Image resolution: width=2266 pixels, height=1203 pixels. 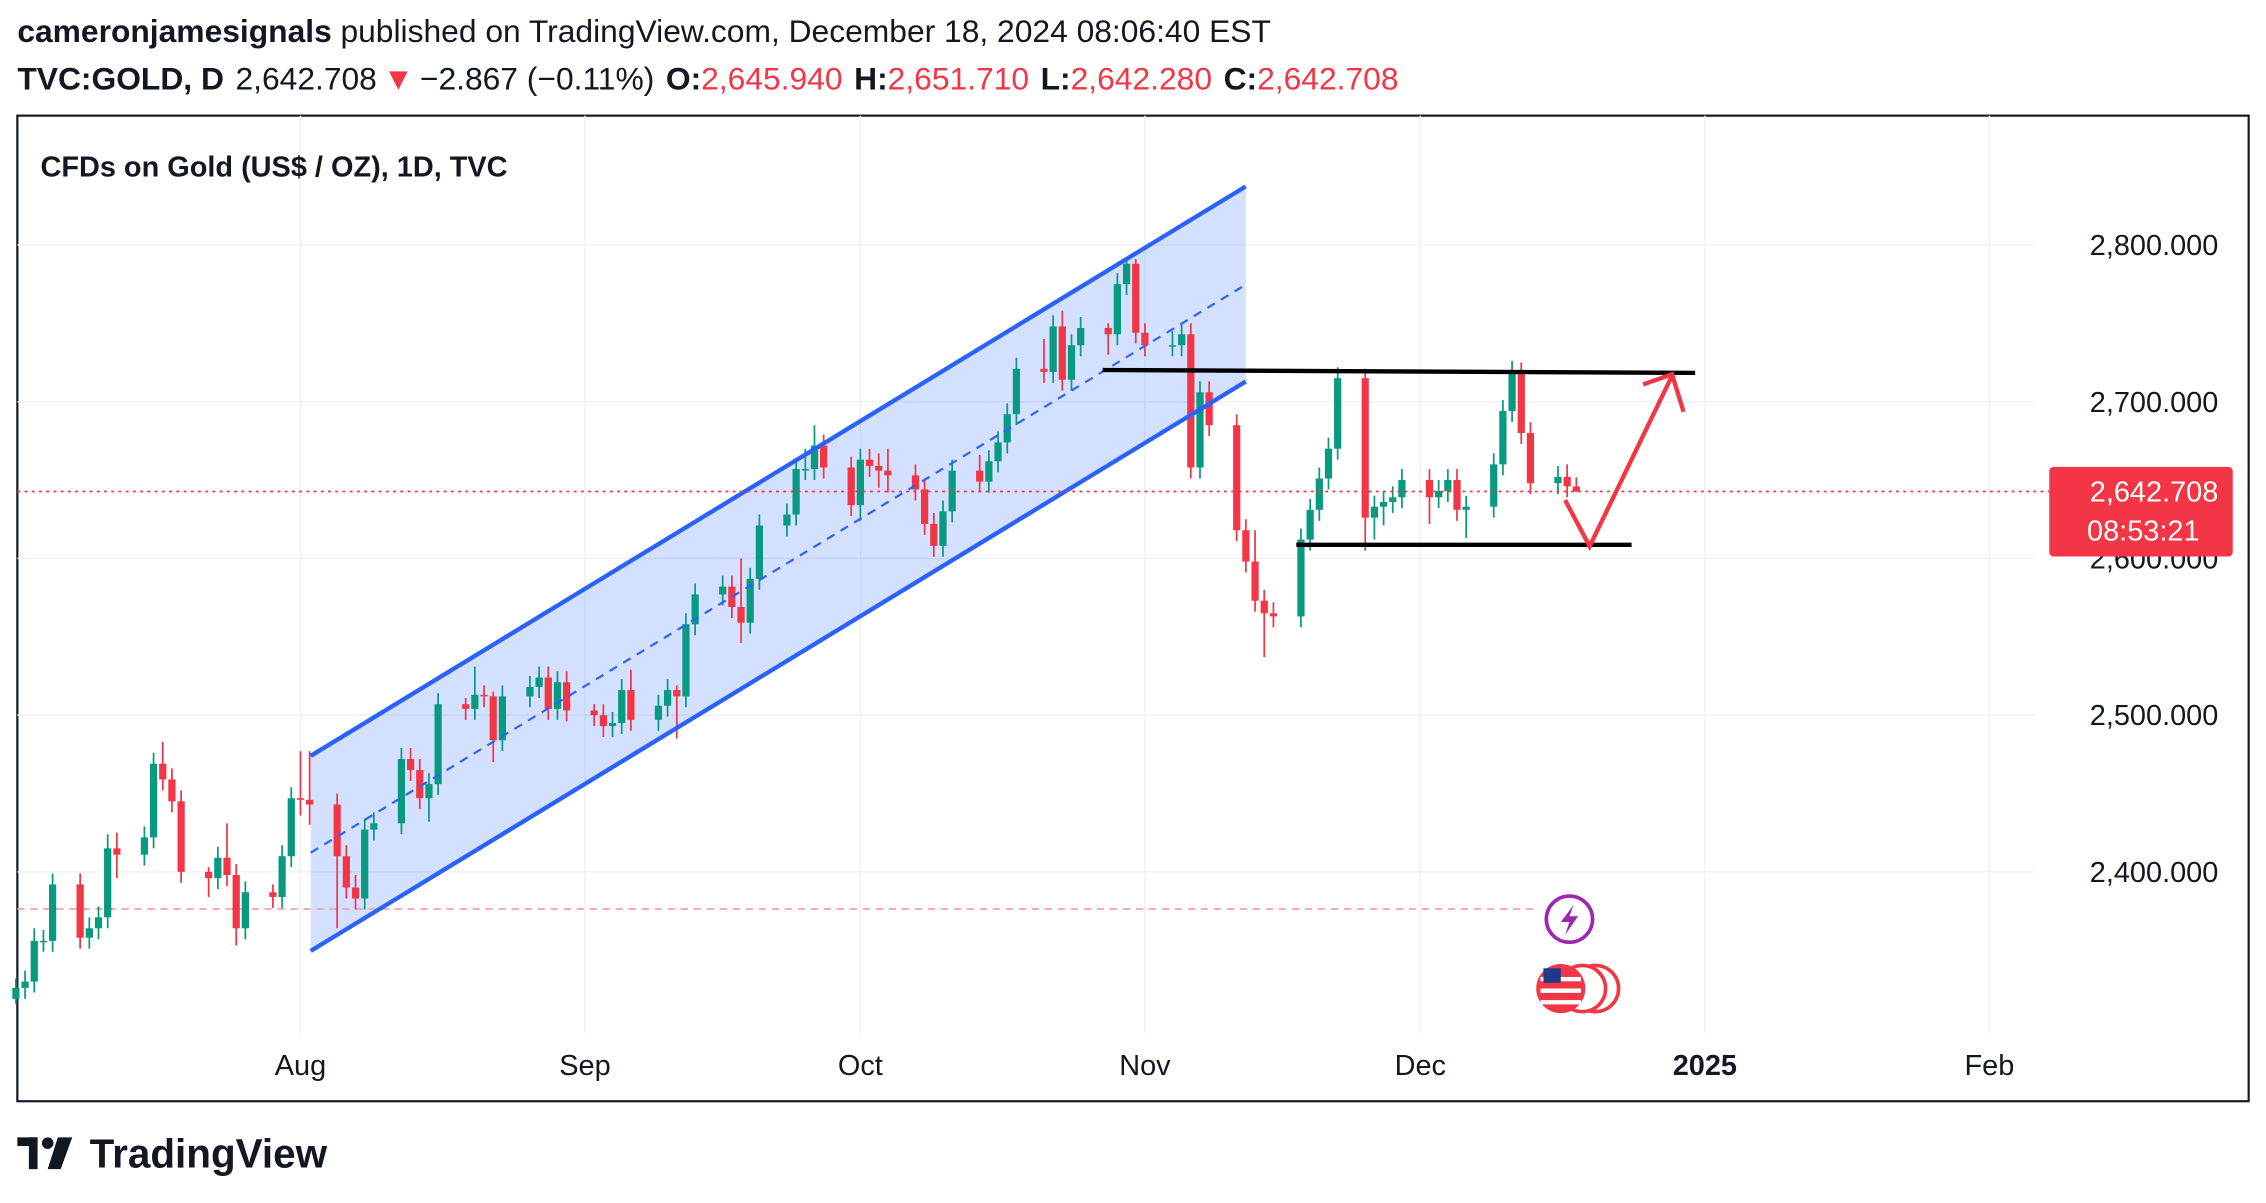 What do you see at coordinates (172, 1154) in the screenshot?
I see `footer-logo: TradingView` at bounding box center [172, 1154].